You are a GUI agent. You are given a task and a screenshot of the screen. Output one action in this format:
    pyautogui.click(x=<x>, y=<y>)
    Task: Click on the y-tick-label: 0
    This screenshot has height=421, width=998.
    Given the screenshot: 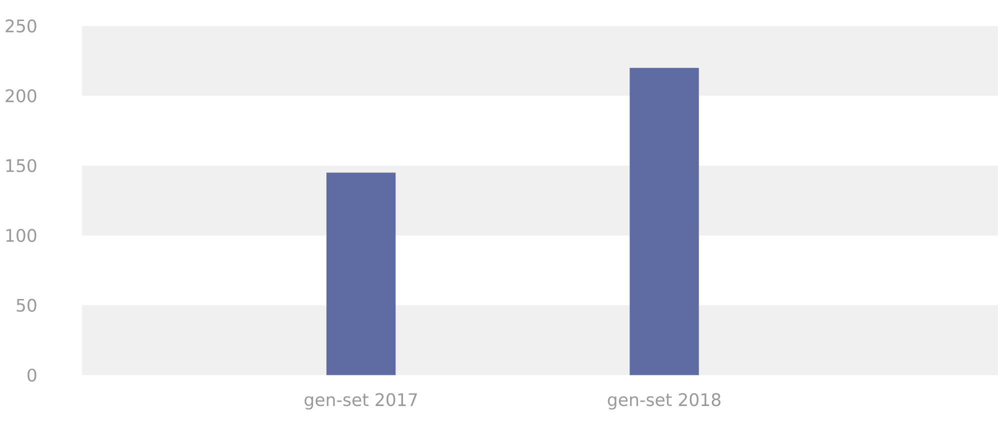 What is the action you would take?
    pyautogui.click(x=32, y=375)
    